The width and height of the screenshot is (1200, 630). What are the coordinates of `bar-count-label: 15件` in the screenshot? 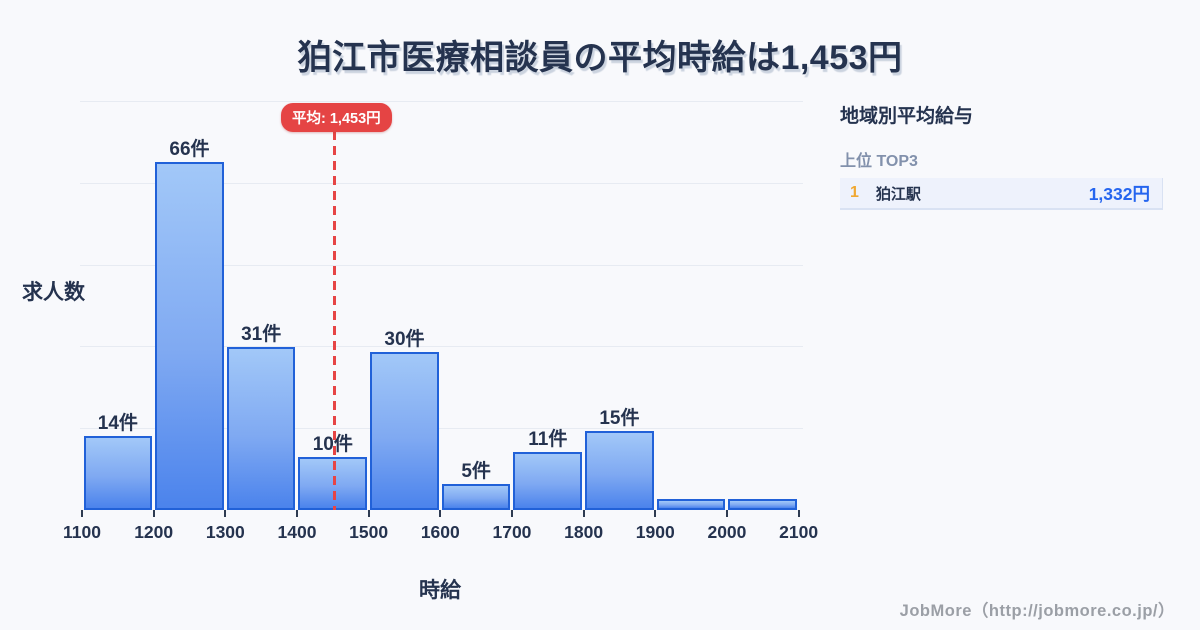 It's located at (619, 418).